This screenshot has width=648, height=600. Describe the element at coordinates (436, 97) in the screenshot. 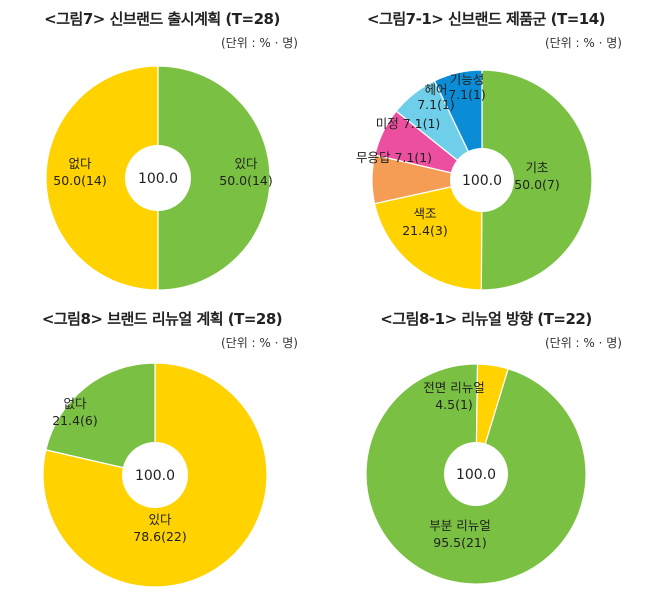

I see `slice-label: 헤어 7.1(1)` at that location.